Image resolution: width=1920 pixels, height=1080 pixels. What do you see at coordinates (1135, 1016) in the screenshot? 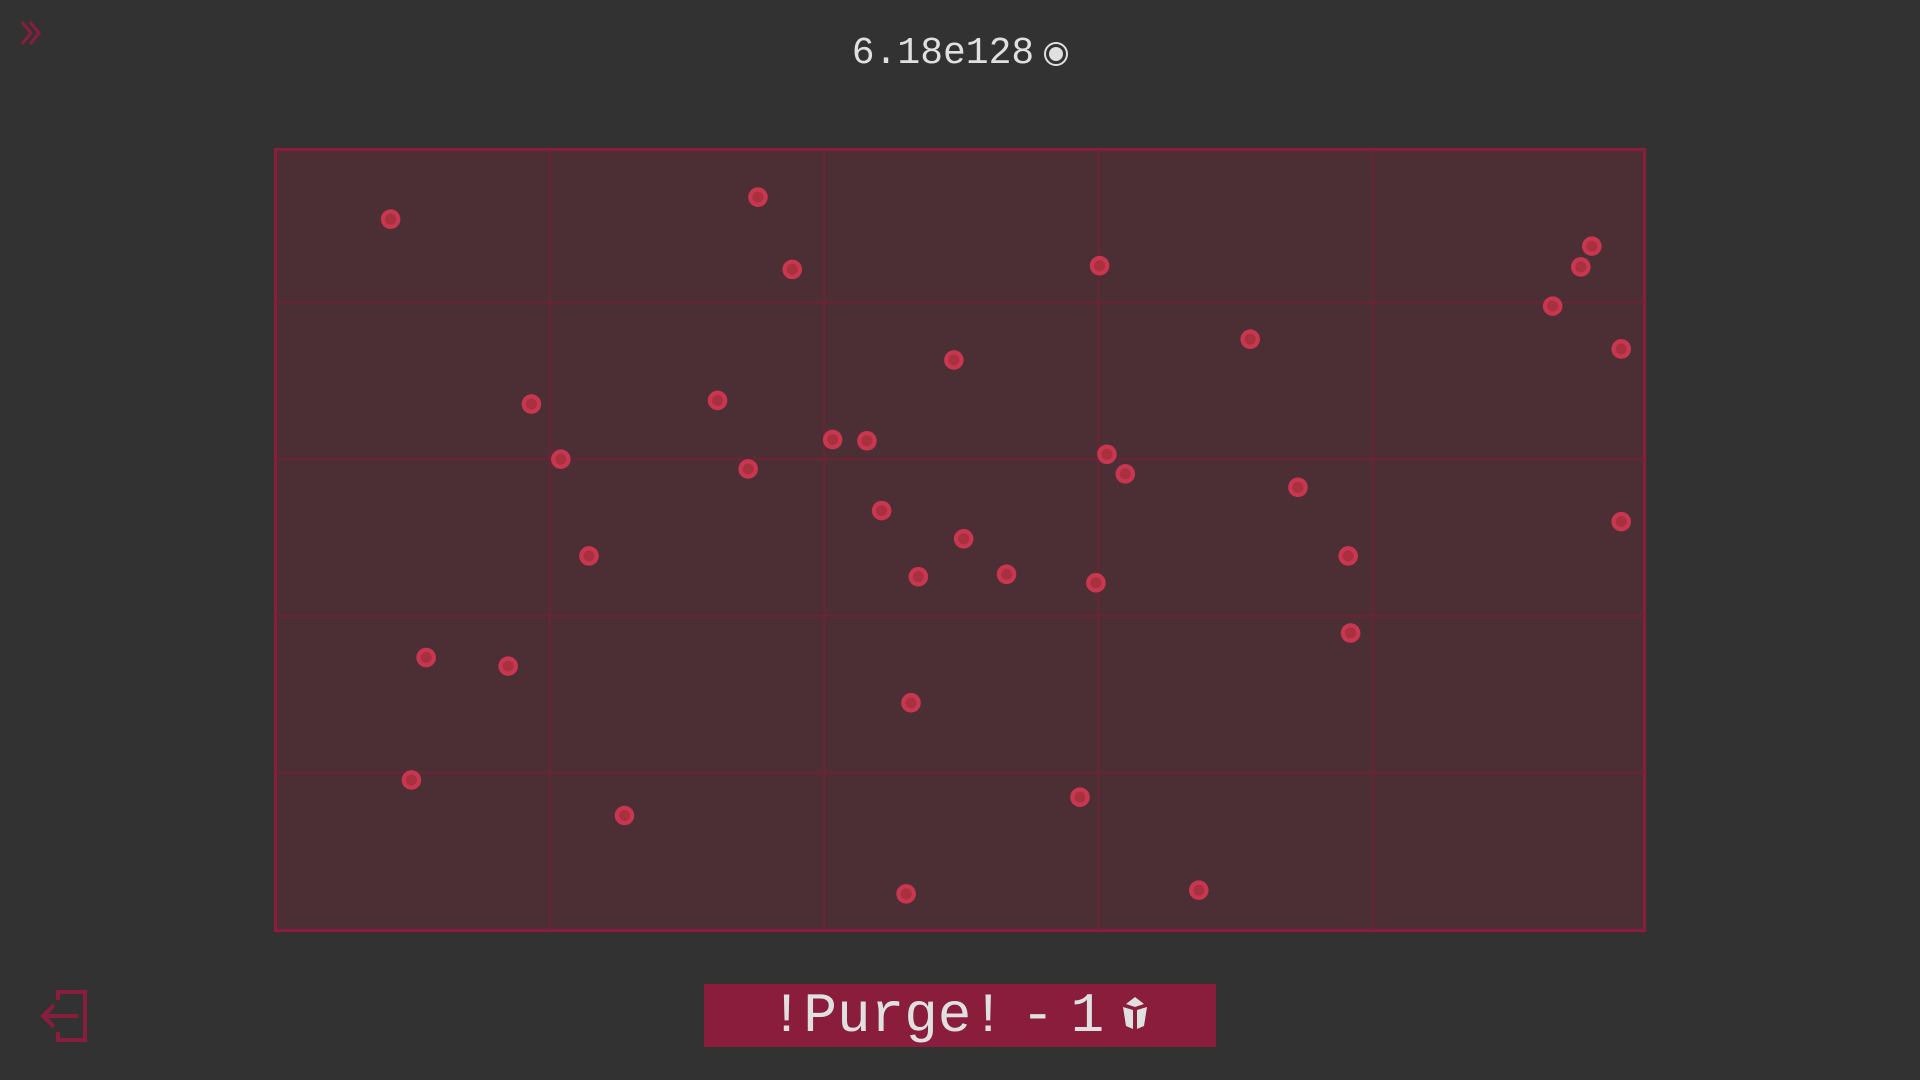
I see `gem-icon` at bounding box center [1135, 1016].